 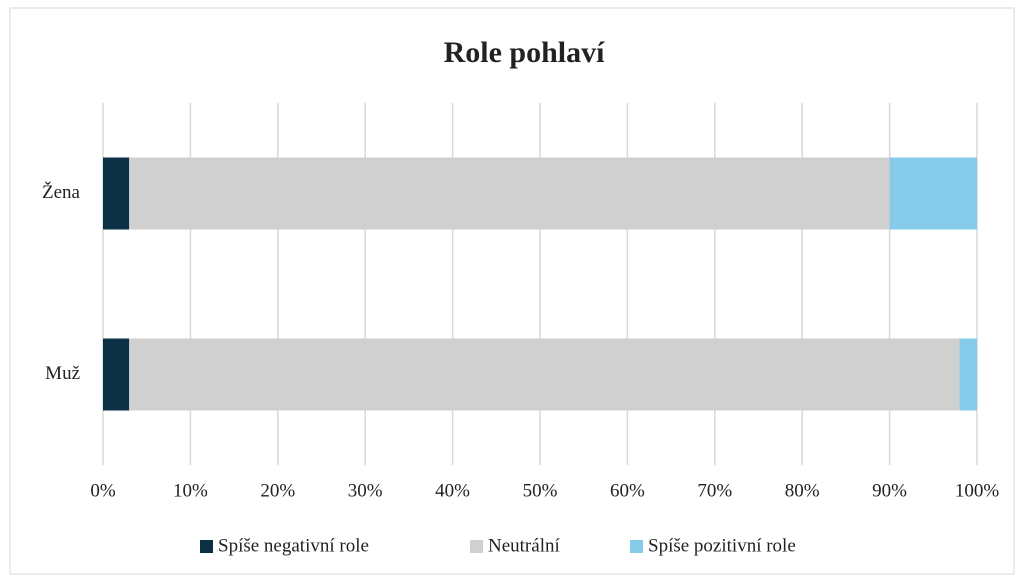 I want to click on x-tick-label: 50%, so click(x=540, y=490).